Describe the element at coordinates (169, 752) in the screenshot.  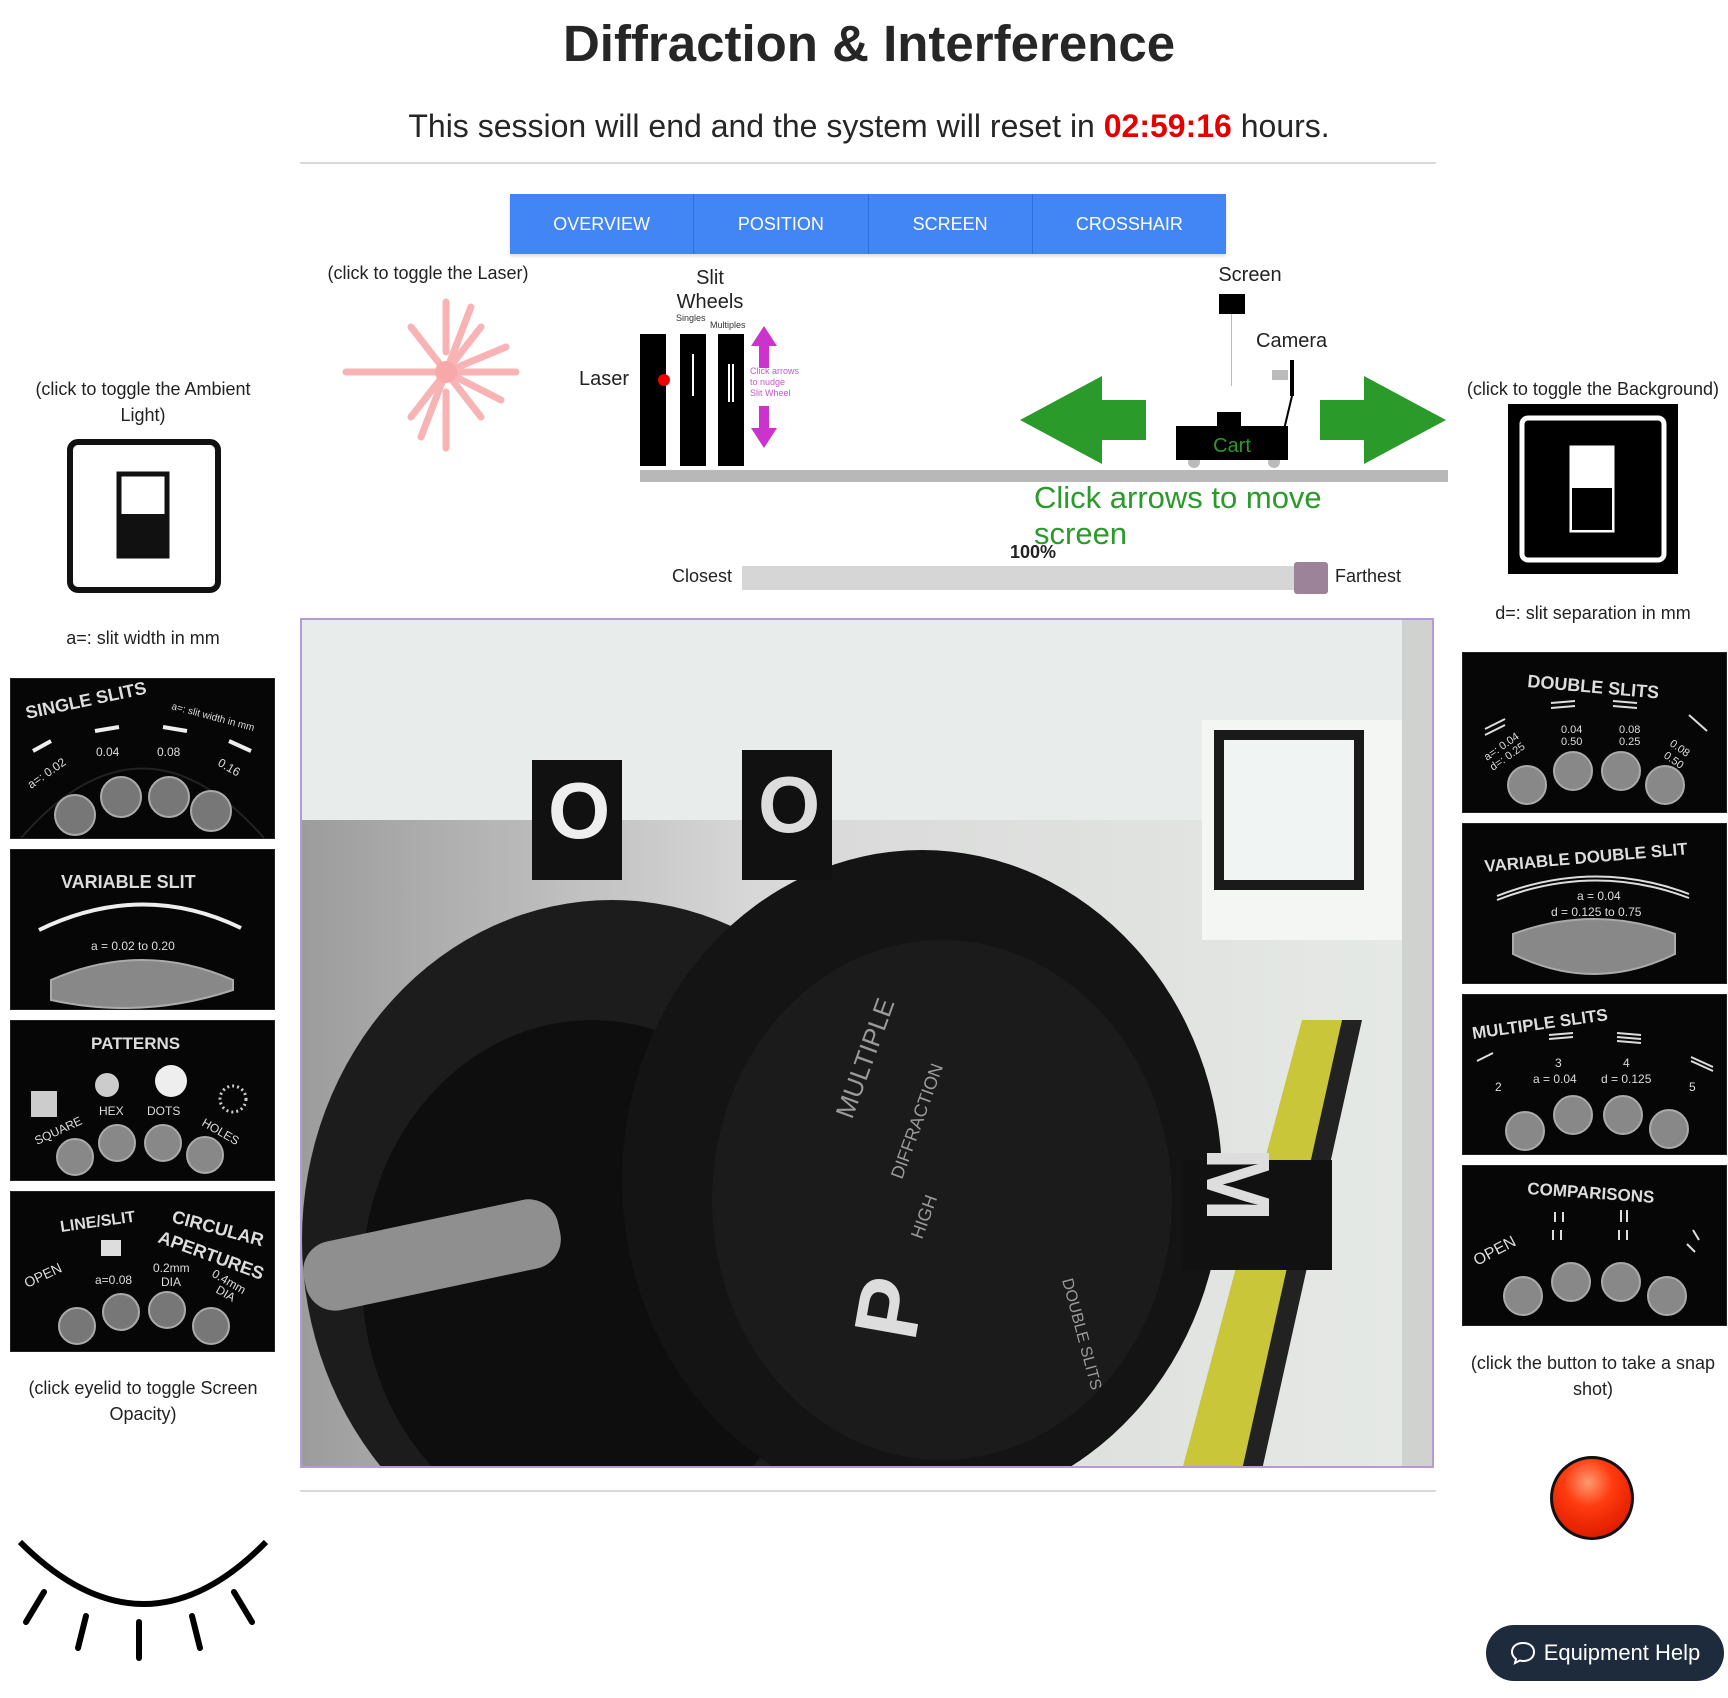
I see `single-slit-label-3: 0.08` at that location.